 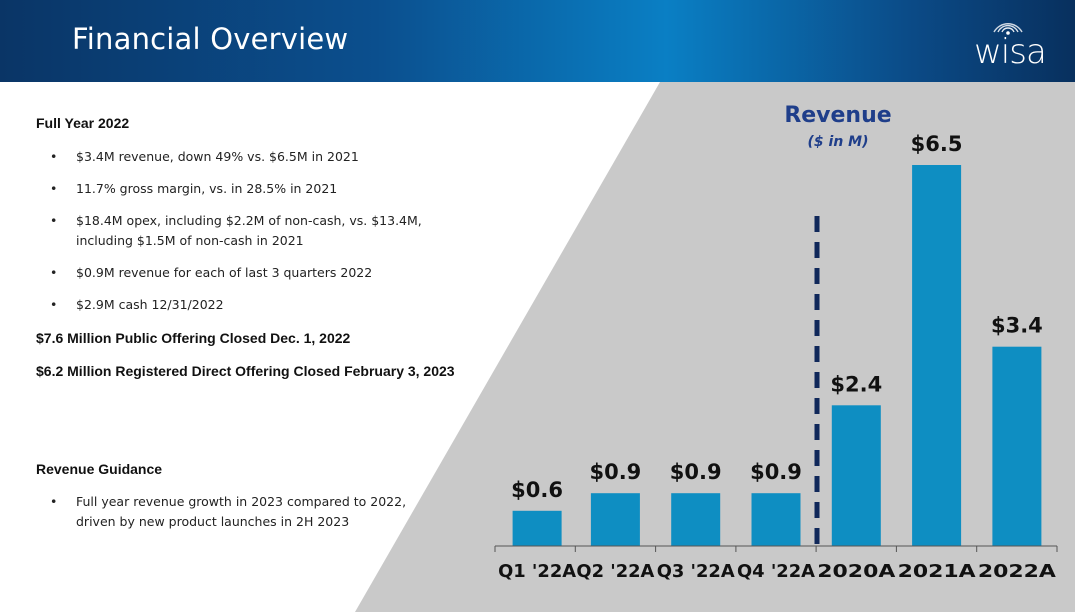 What do you see at coordinates (615, 571) in the screenshot?
I see `x-tick-label-1: Q2 '22A` at bounding box center [615, 571].